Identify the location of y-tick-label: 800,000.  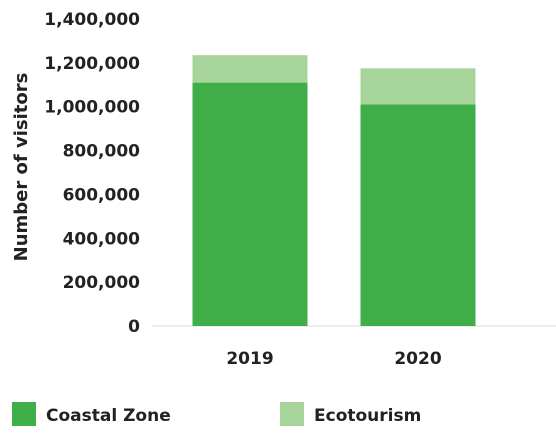
(102, 152).